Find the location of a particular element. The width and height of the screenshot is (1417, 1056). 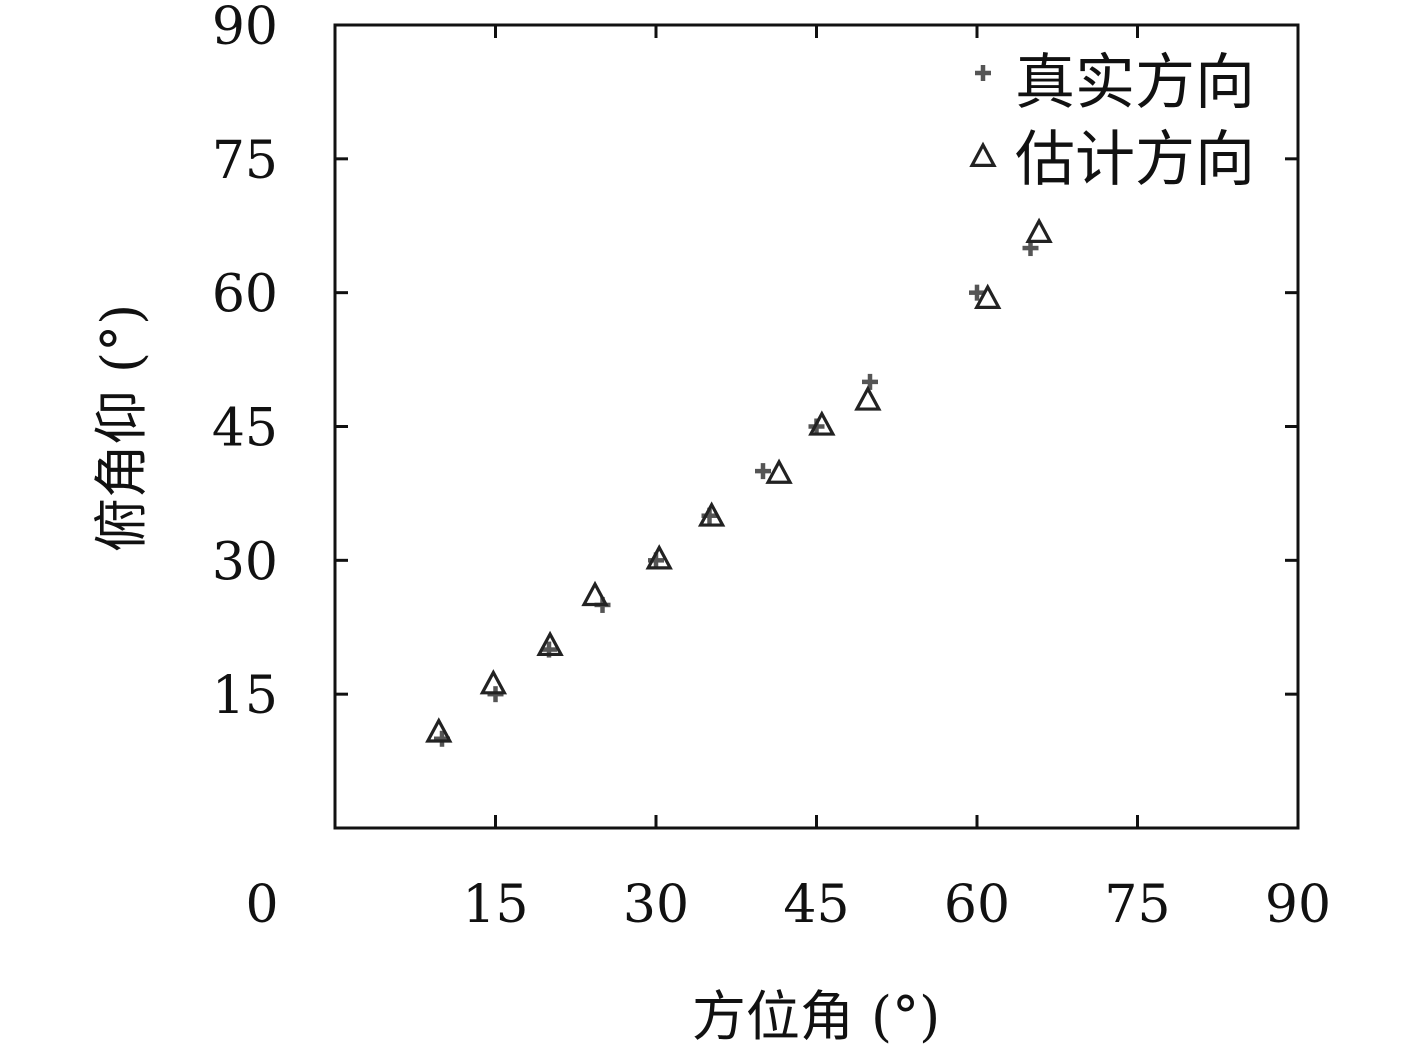

legend-label-estimated-direction: 估计方向 is located at coordinates (1135, 160).